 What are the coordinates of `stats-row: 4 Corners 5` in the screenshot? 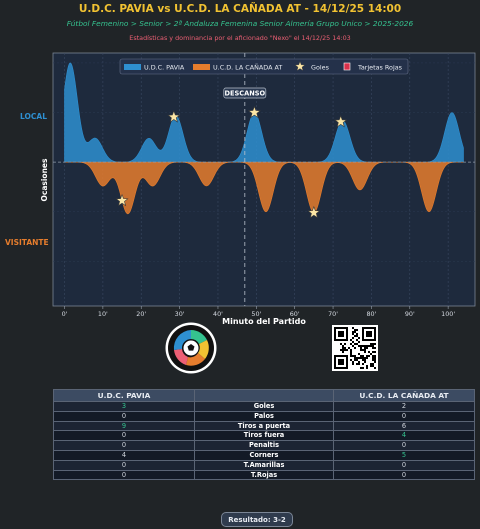 It's located at (264, 455).